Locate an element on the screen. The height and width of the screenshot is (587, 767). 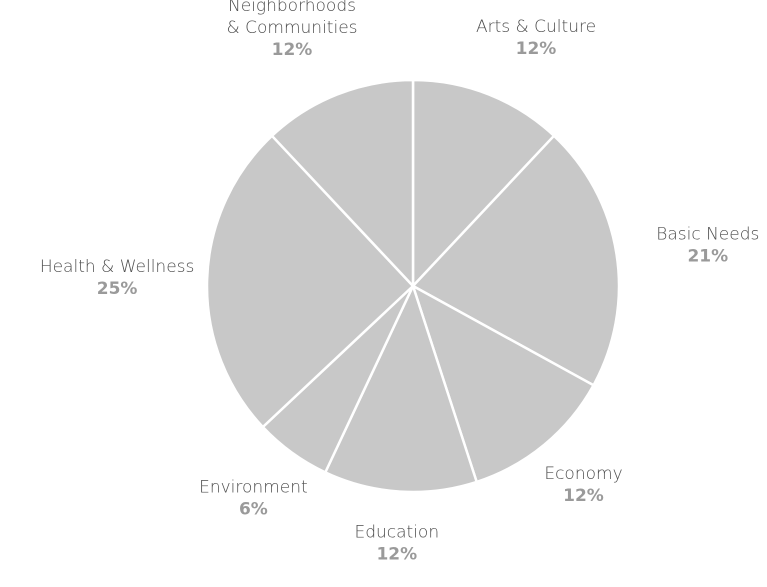
category-label: Environment is located at coordinates (253, 488).